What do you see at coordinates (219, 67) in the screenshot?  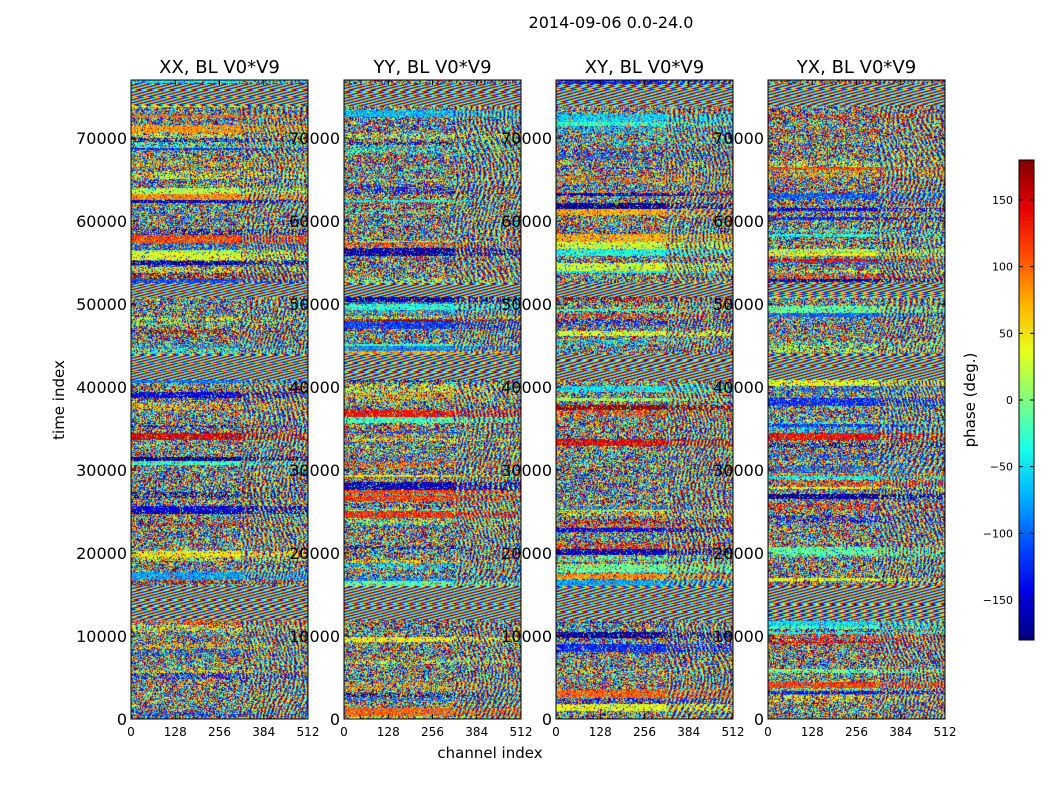 I see `panel-title: XX, BL V0*V9` at bounding box center [219, 67].